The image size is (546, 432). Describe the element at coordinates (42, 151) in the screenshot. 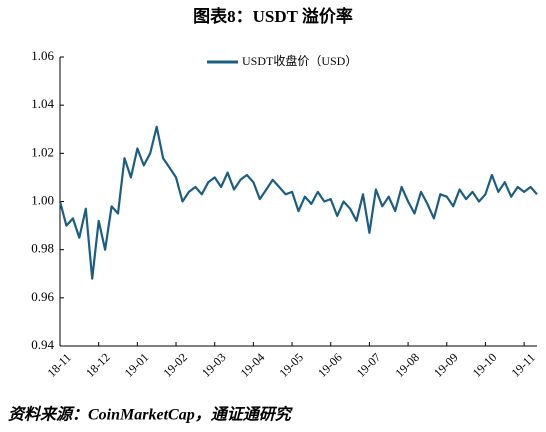

I see `y-tick-label: 1.02` at that location.